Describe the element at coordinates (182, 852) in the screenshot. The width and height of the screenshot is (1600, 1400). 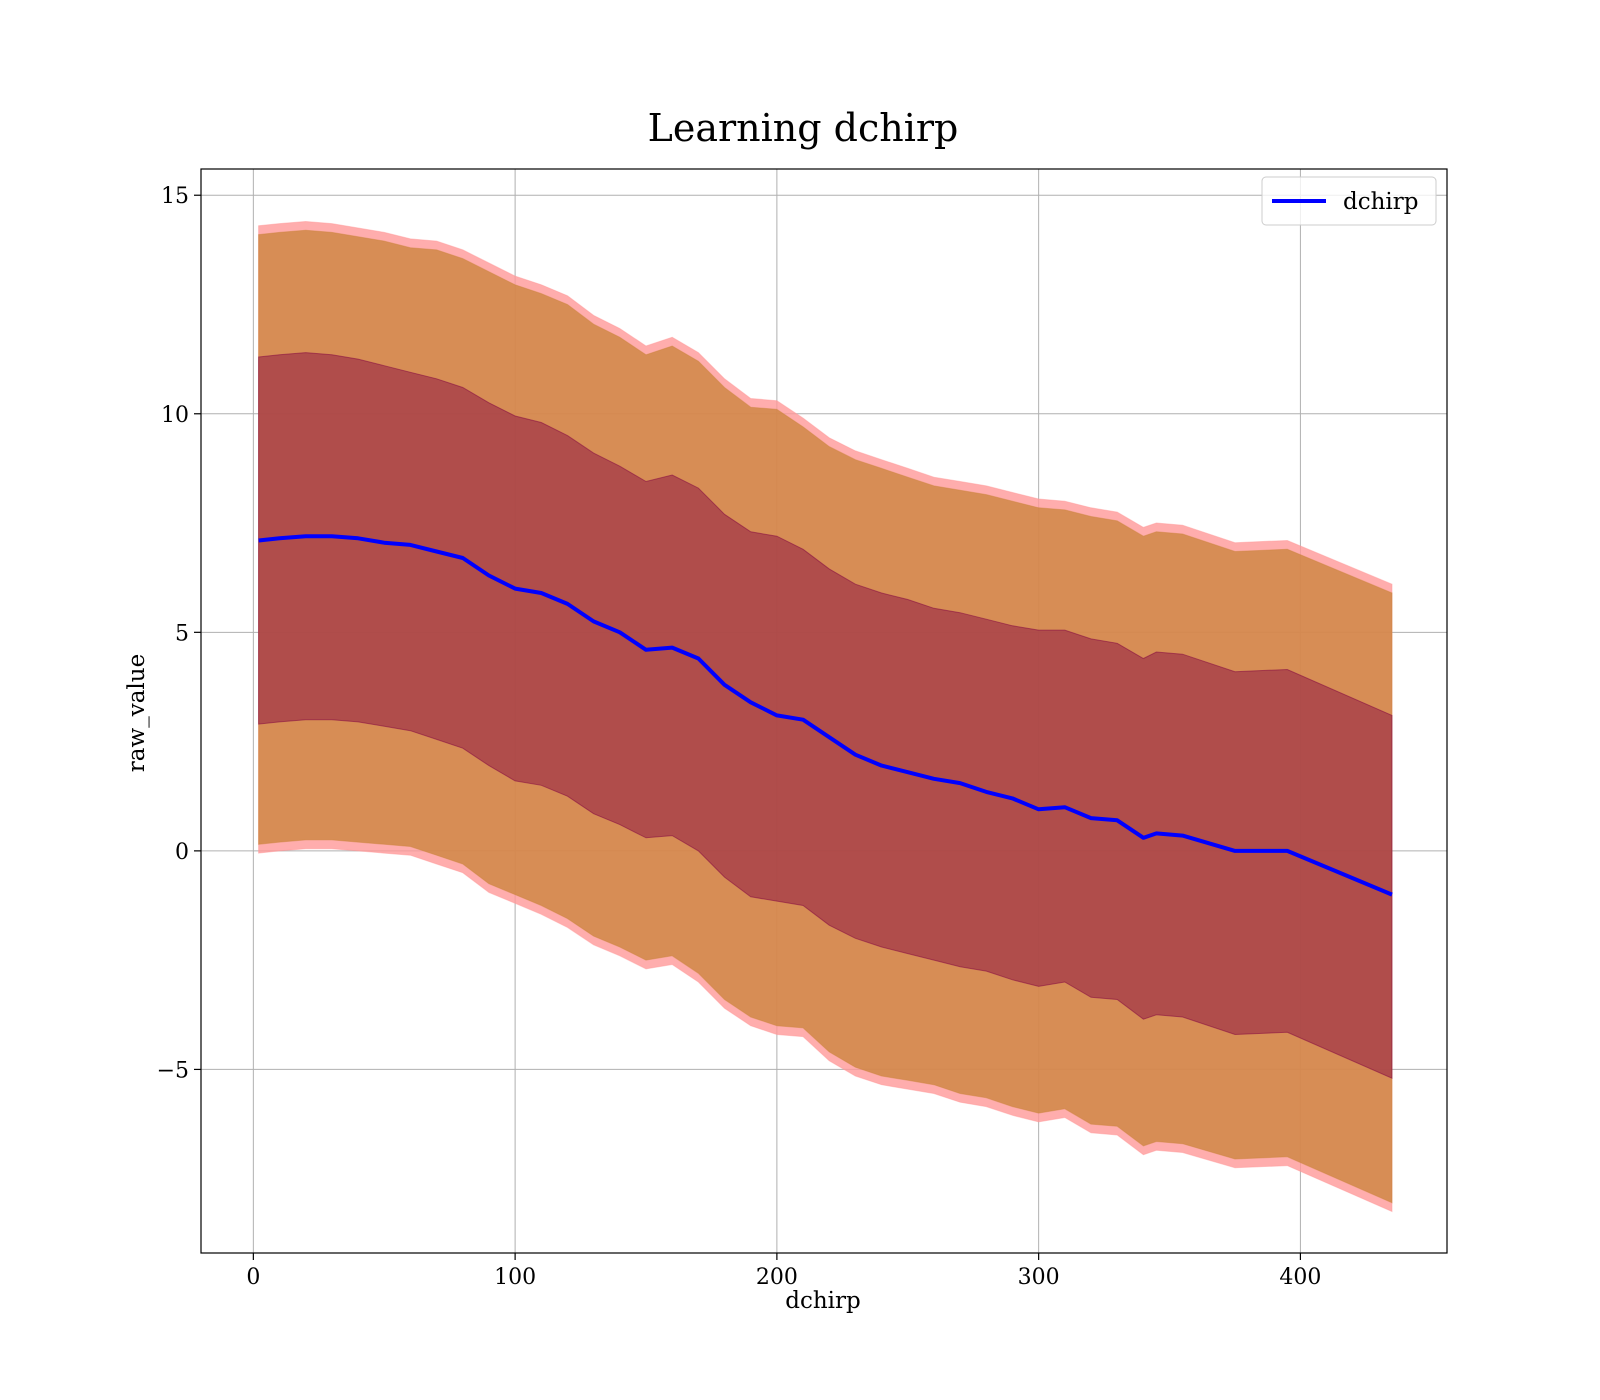
I see `y-tick-label: 0` at that location.